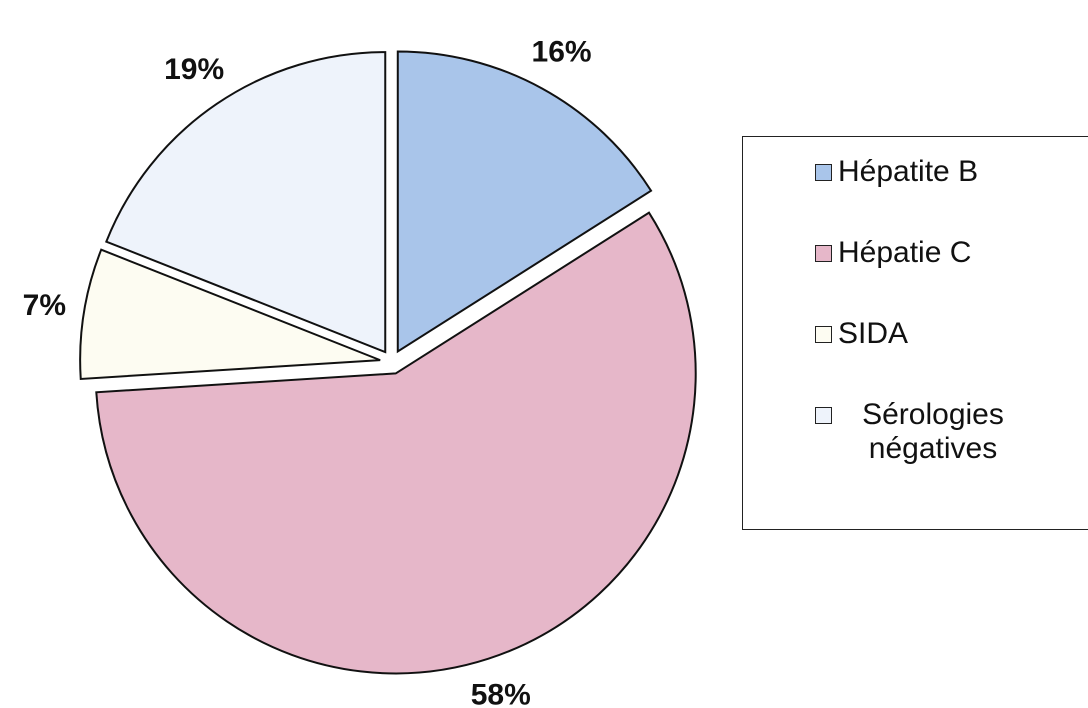 This screenshot has width=1088, height=708. I want to click on legend-entry: Hépatite B, so click(946, 172).